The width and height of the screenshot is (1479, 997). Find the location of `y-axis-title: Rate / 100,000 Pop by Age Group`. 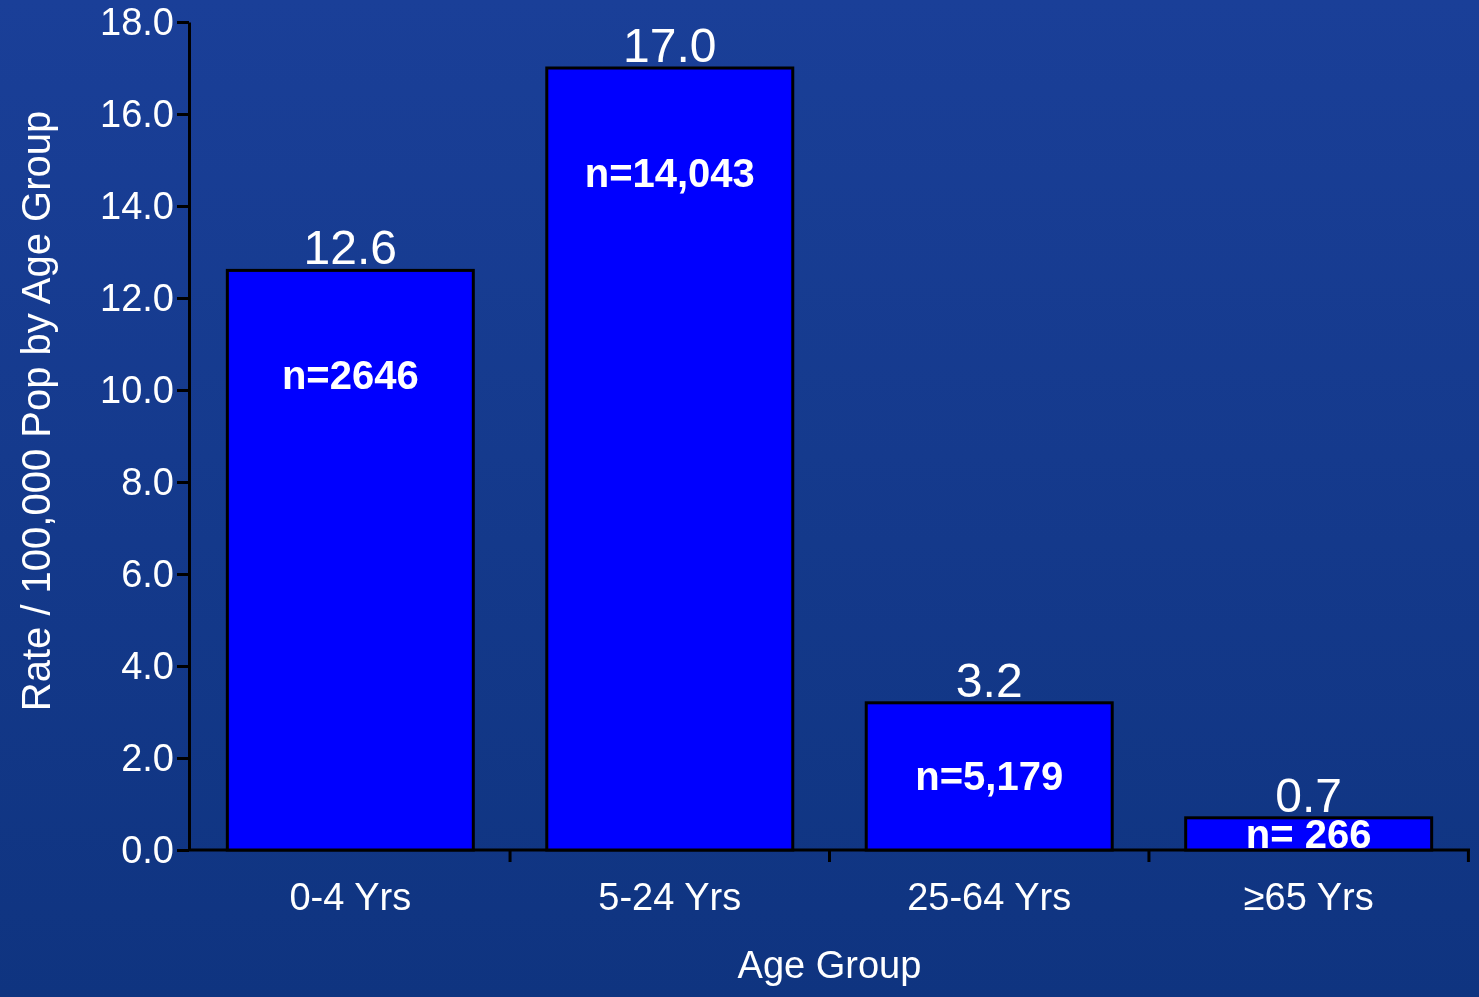

y-axis-title: Rate / 100,000 Pop by Age Group is located at coordinates (36, 411).